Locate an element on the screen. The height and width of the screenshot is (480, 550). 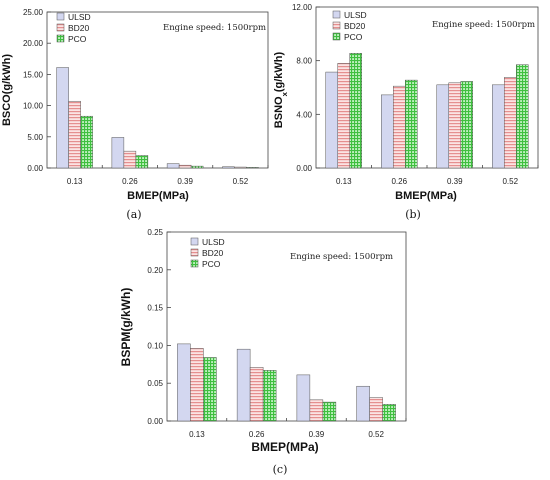
chart-a-legend-swatch-bd20 is located at coordinates (60, 27).